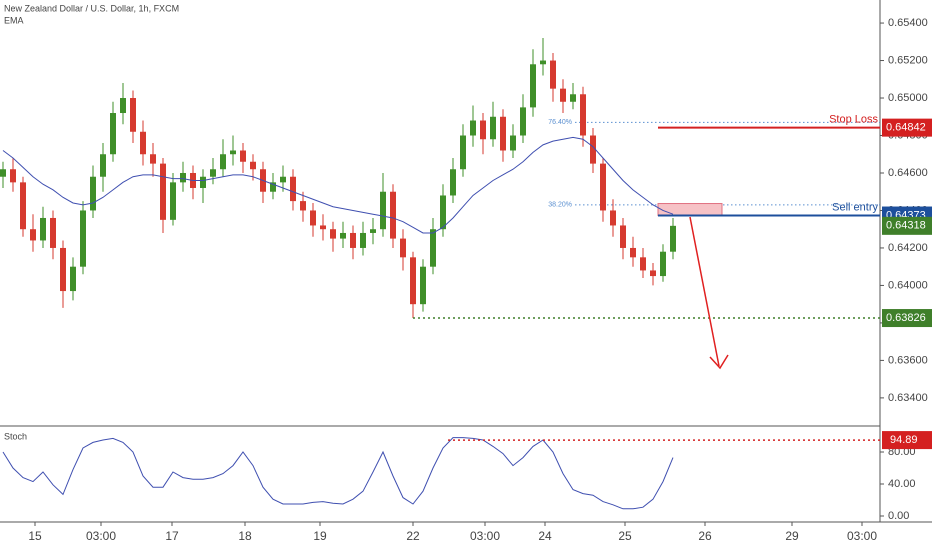 Image resolution: width=932 pixels, height=550 pixels. What do you see at coordinates (560, 205) in the screenshot?
I see `fib-label: 38.20%` at bounding box center [560, 205].